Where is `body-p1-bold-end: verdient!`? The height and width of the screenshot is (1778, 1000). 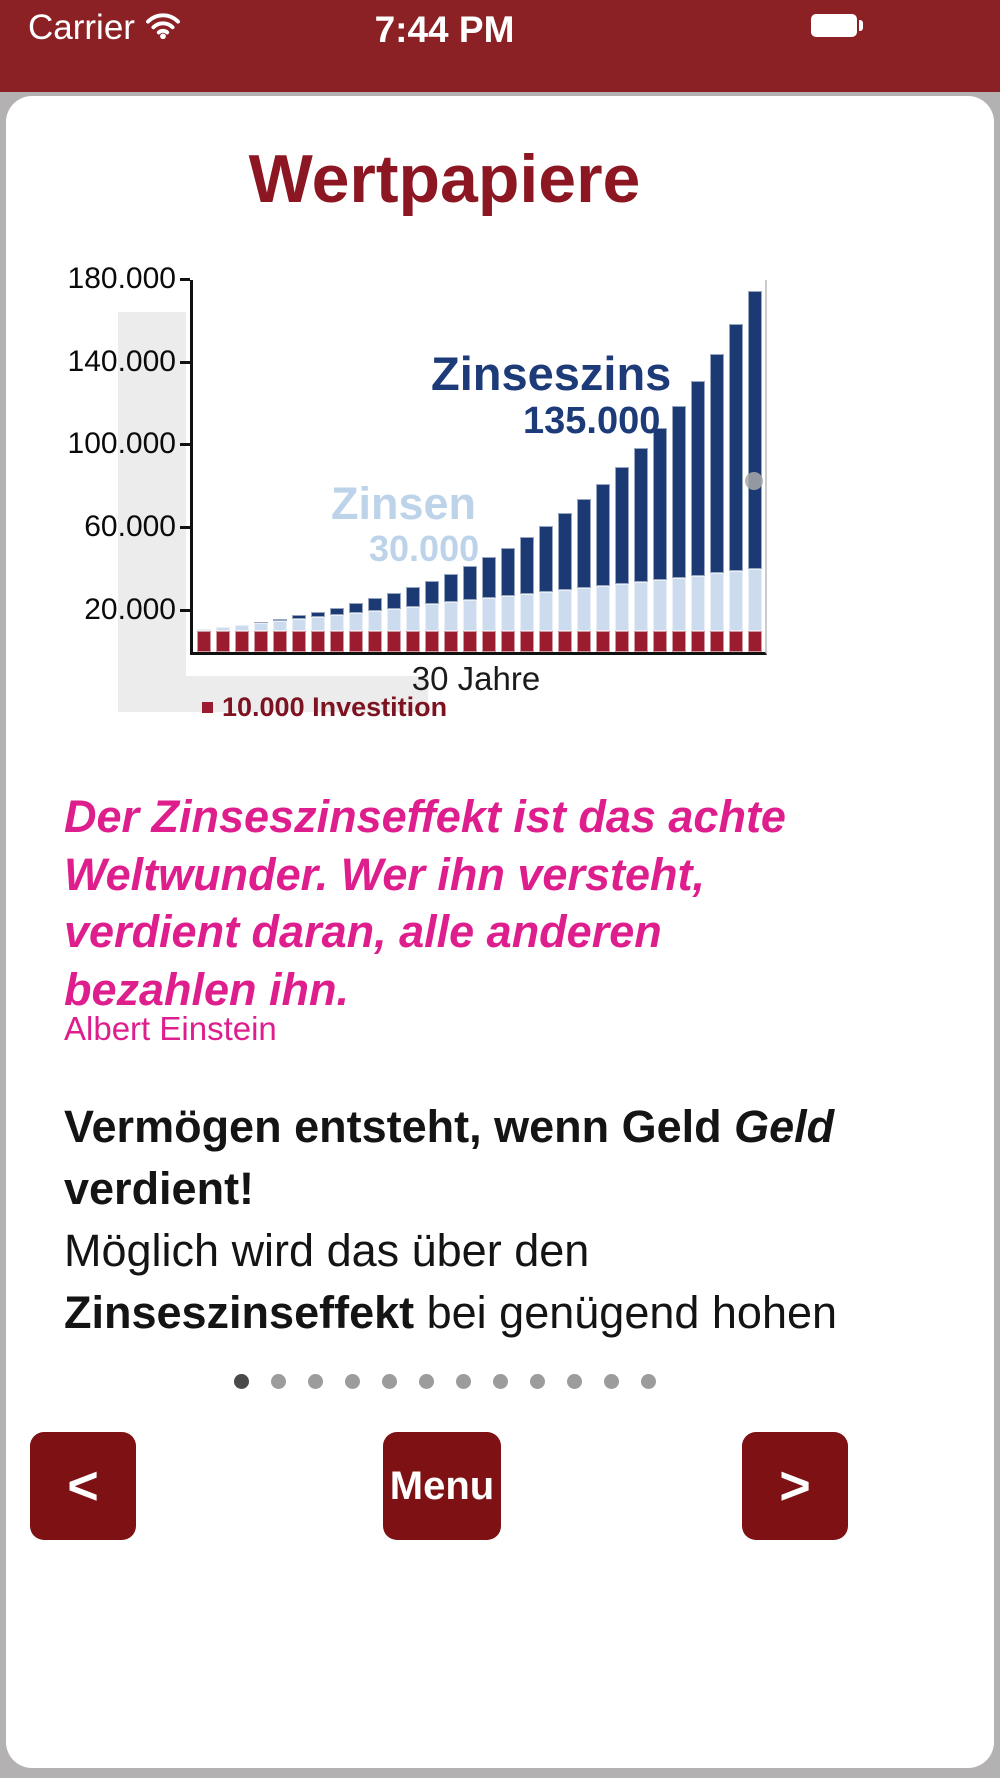 body-p1-bold-end: verdient! is located at coordinates (159, 1189).